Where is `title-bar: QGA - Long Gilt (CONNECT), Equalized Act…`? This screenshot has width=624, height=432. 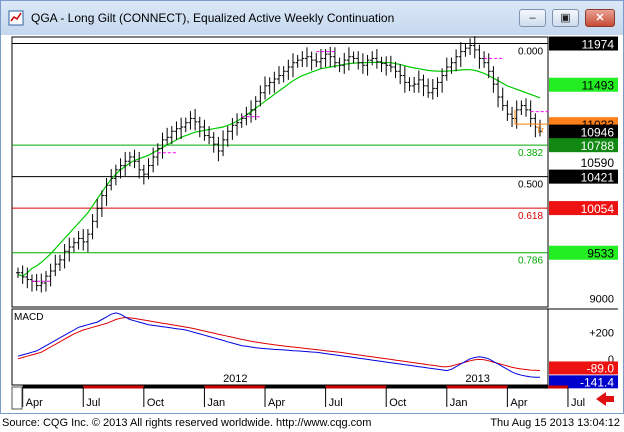
title-bar: QGA - Long Gilt (CONNECT), Equalized Act… is located at coordinates (312, 18).